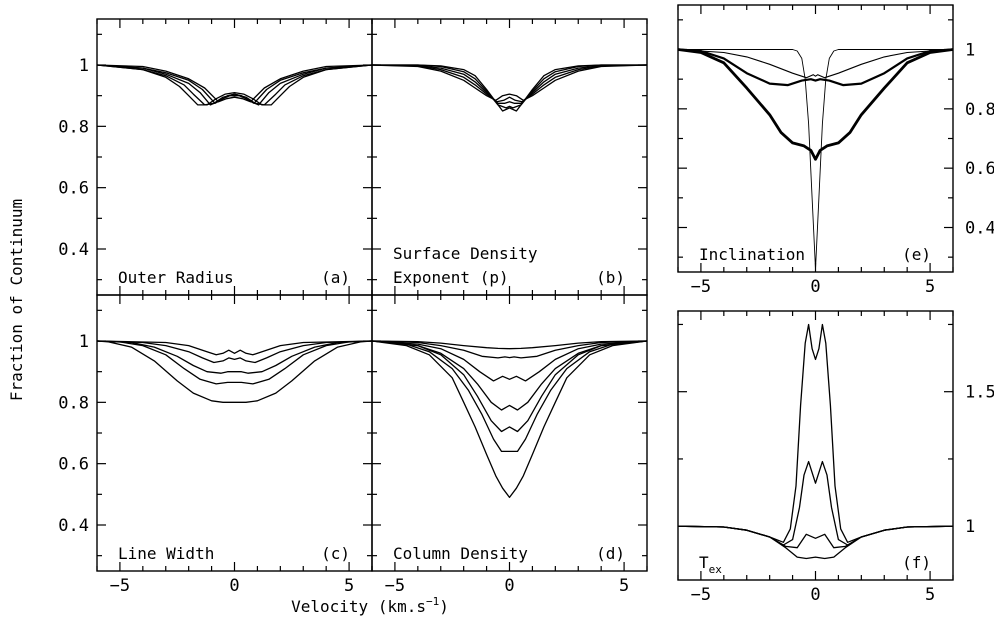 This screenshot has width=994, height=623. I want to click on panel-e-label: Inclination, so click(752, 254).